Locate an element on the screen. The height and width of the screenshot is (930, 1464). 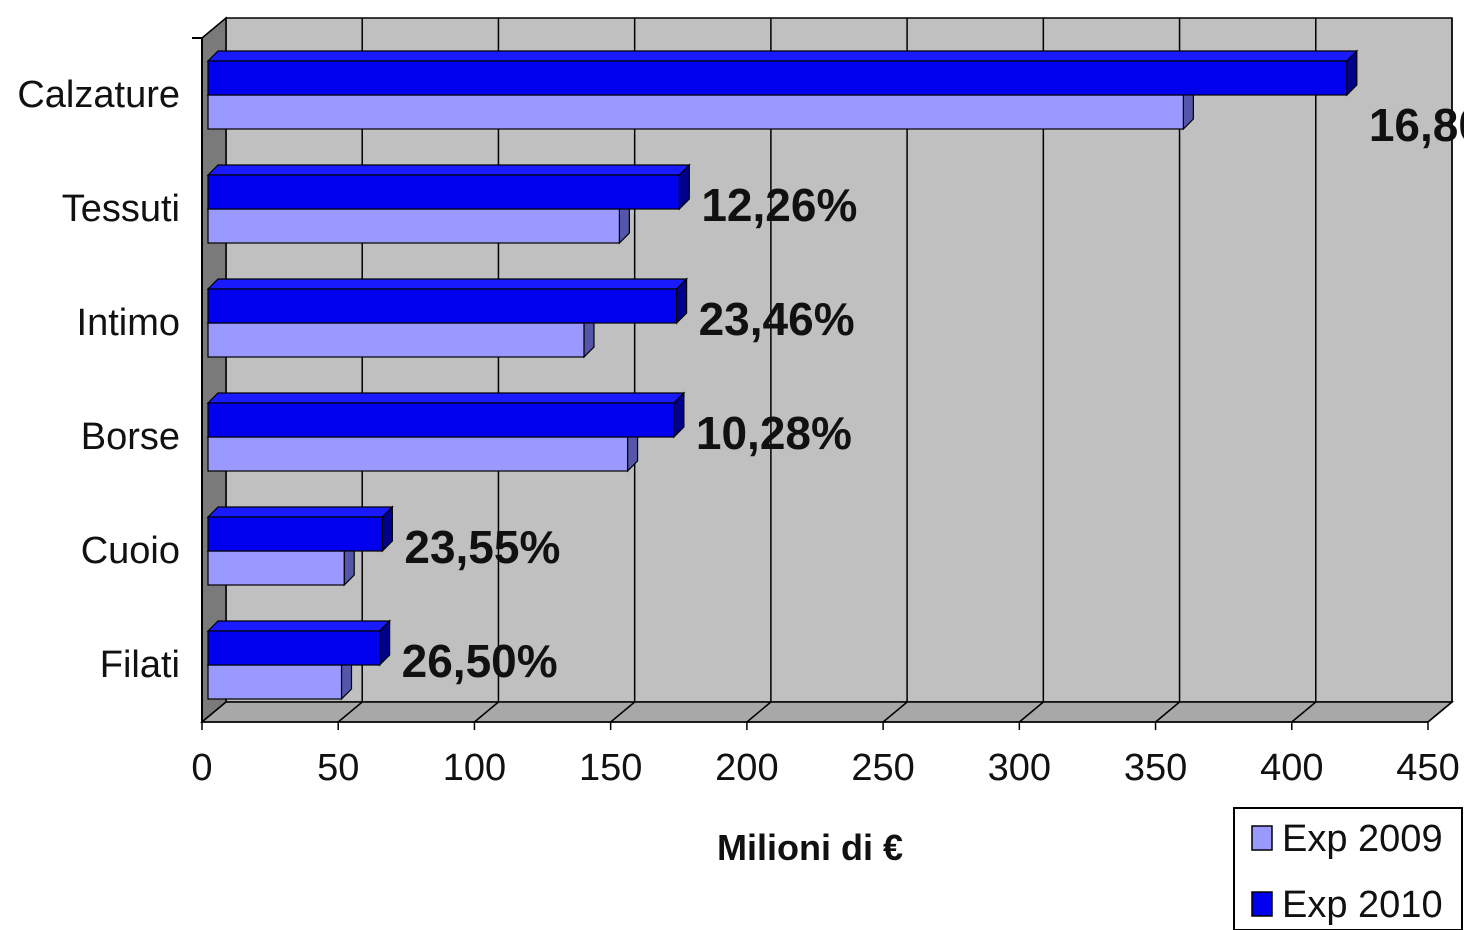
legend: Exp 2009 Exp 2010 is located at coordinates (1348, 868).